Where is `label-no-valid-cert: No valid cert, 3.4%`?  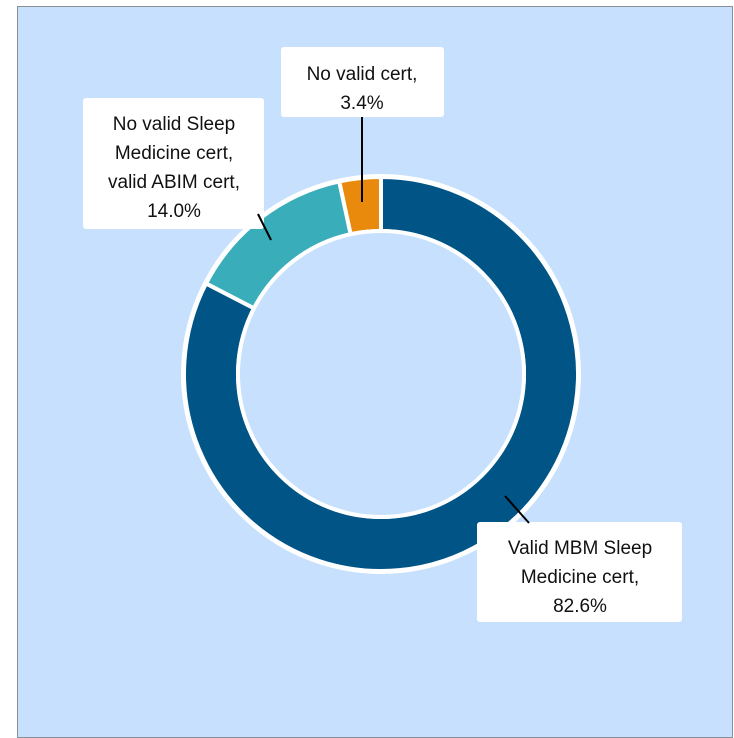
label-no-valid-cert: No valid cert, 3.4% is located at coordinates (362, 124).